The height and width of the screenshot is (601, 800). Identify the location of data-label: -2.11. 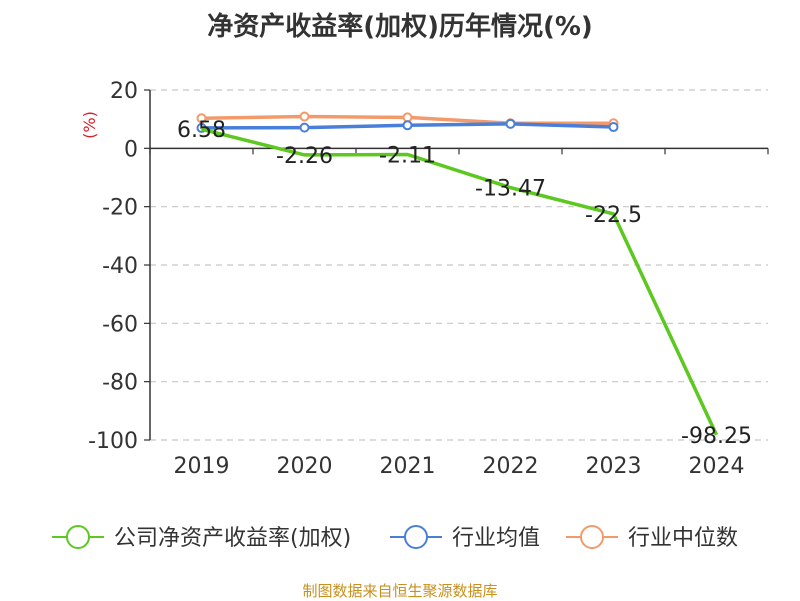
(407, 155).